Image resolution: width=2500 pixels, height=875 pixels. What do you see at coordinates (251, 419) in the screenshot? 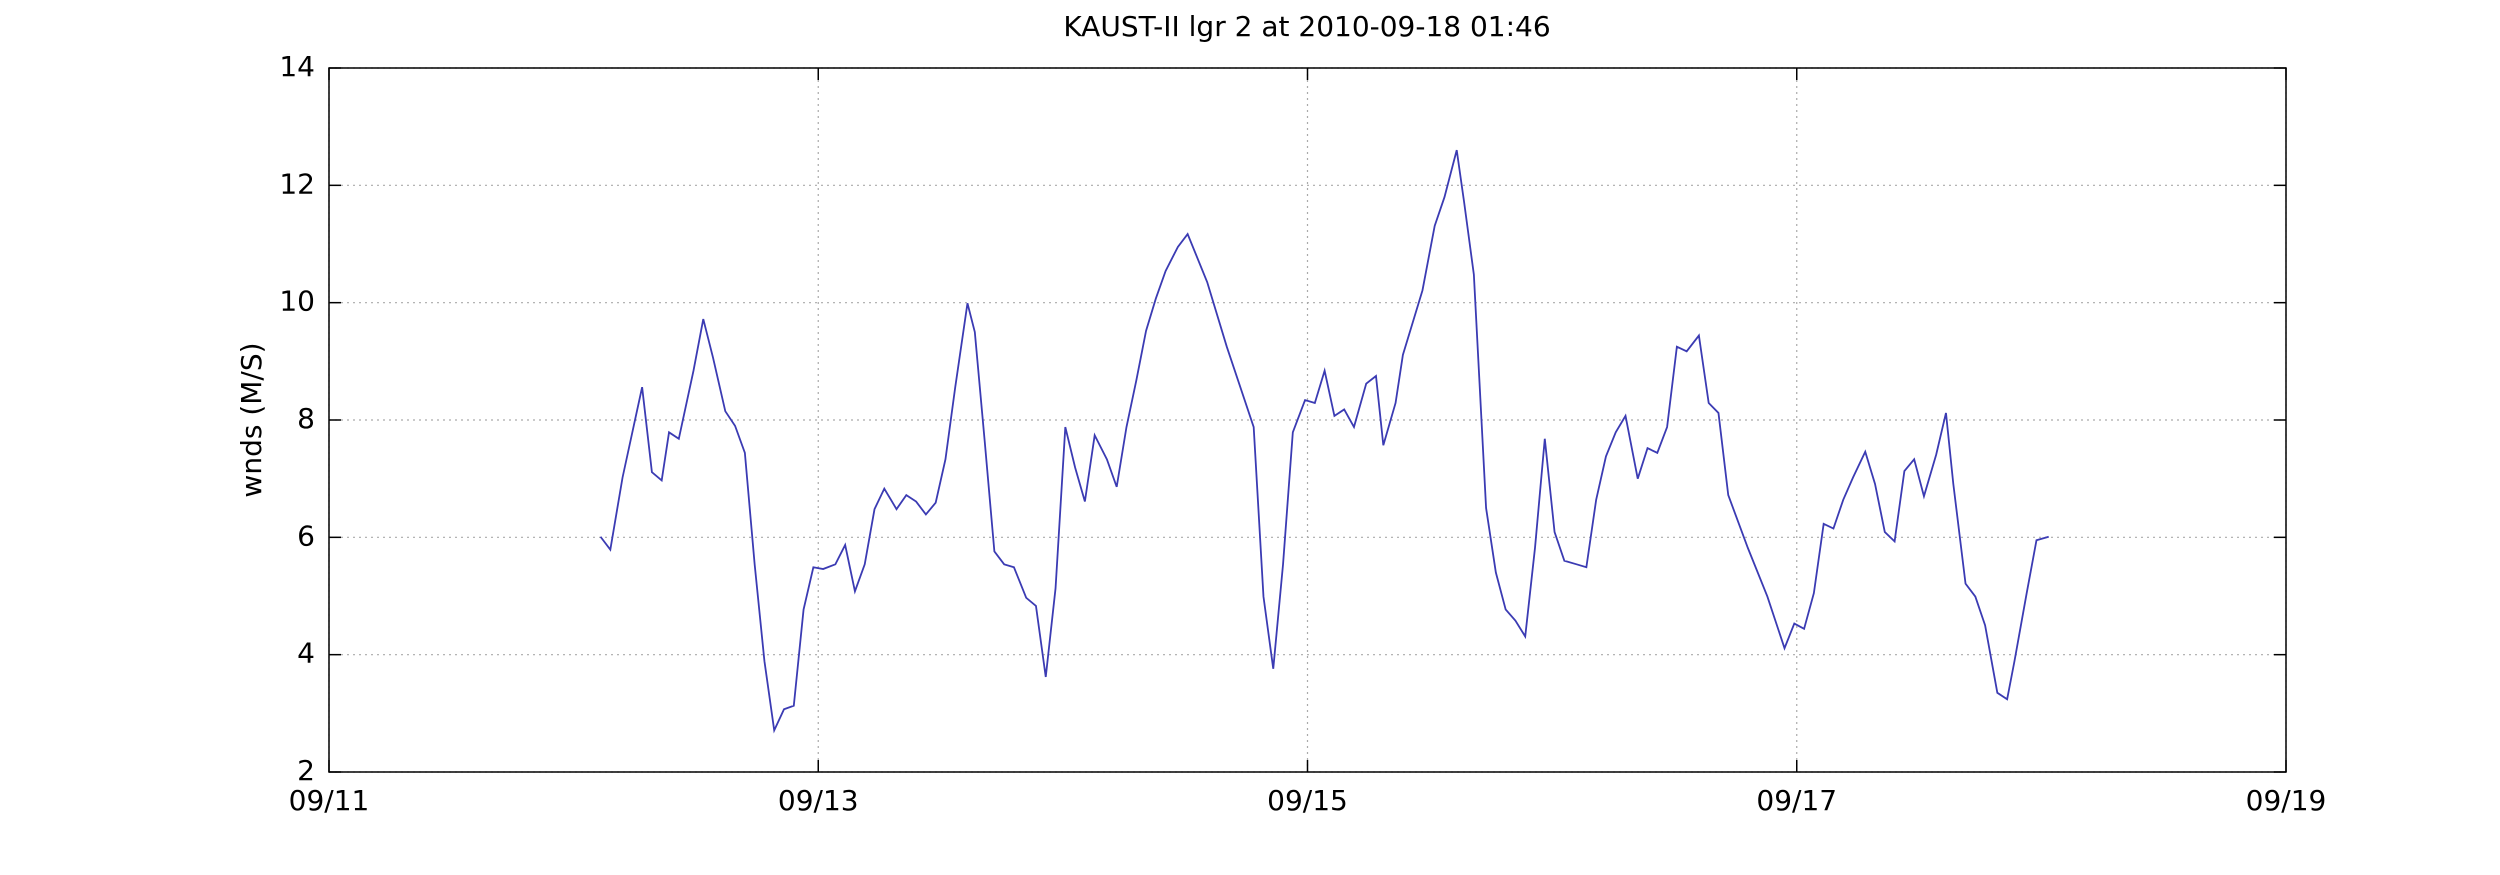
I see `y-axis-label: wnds (M/S)` at bounding box center [251, 419].